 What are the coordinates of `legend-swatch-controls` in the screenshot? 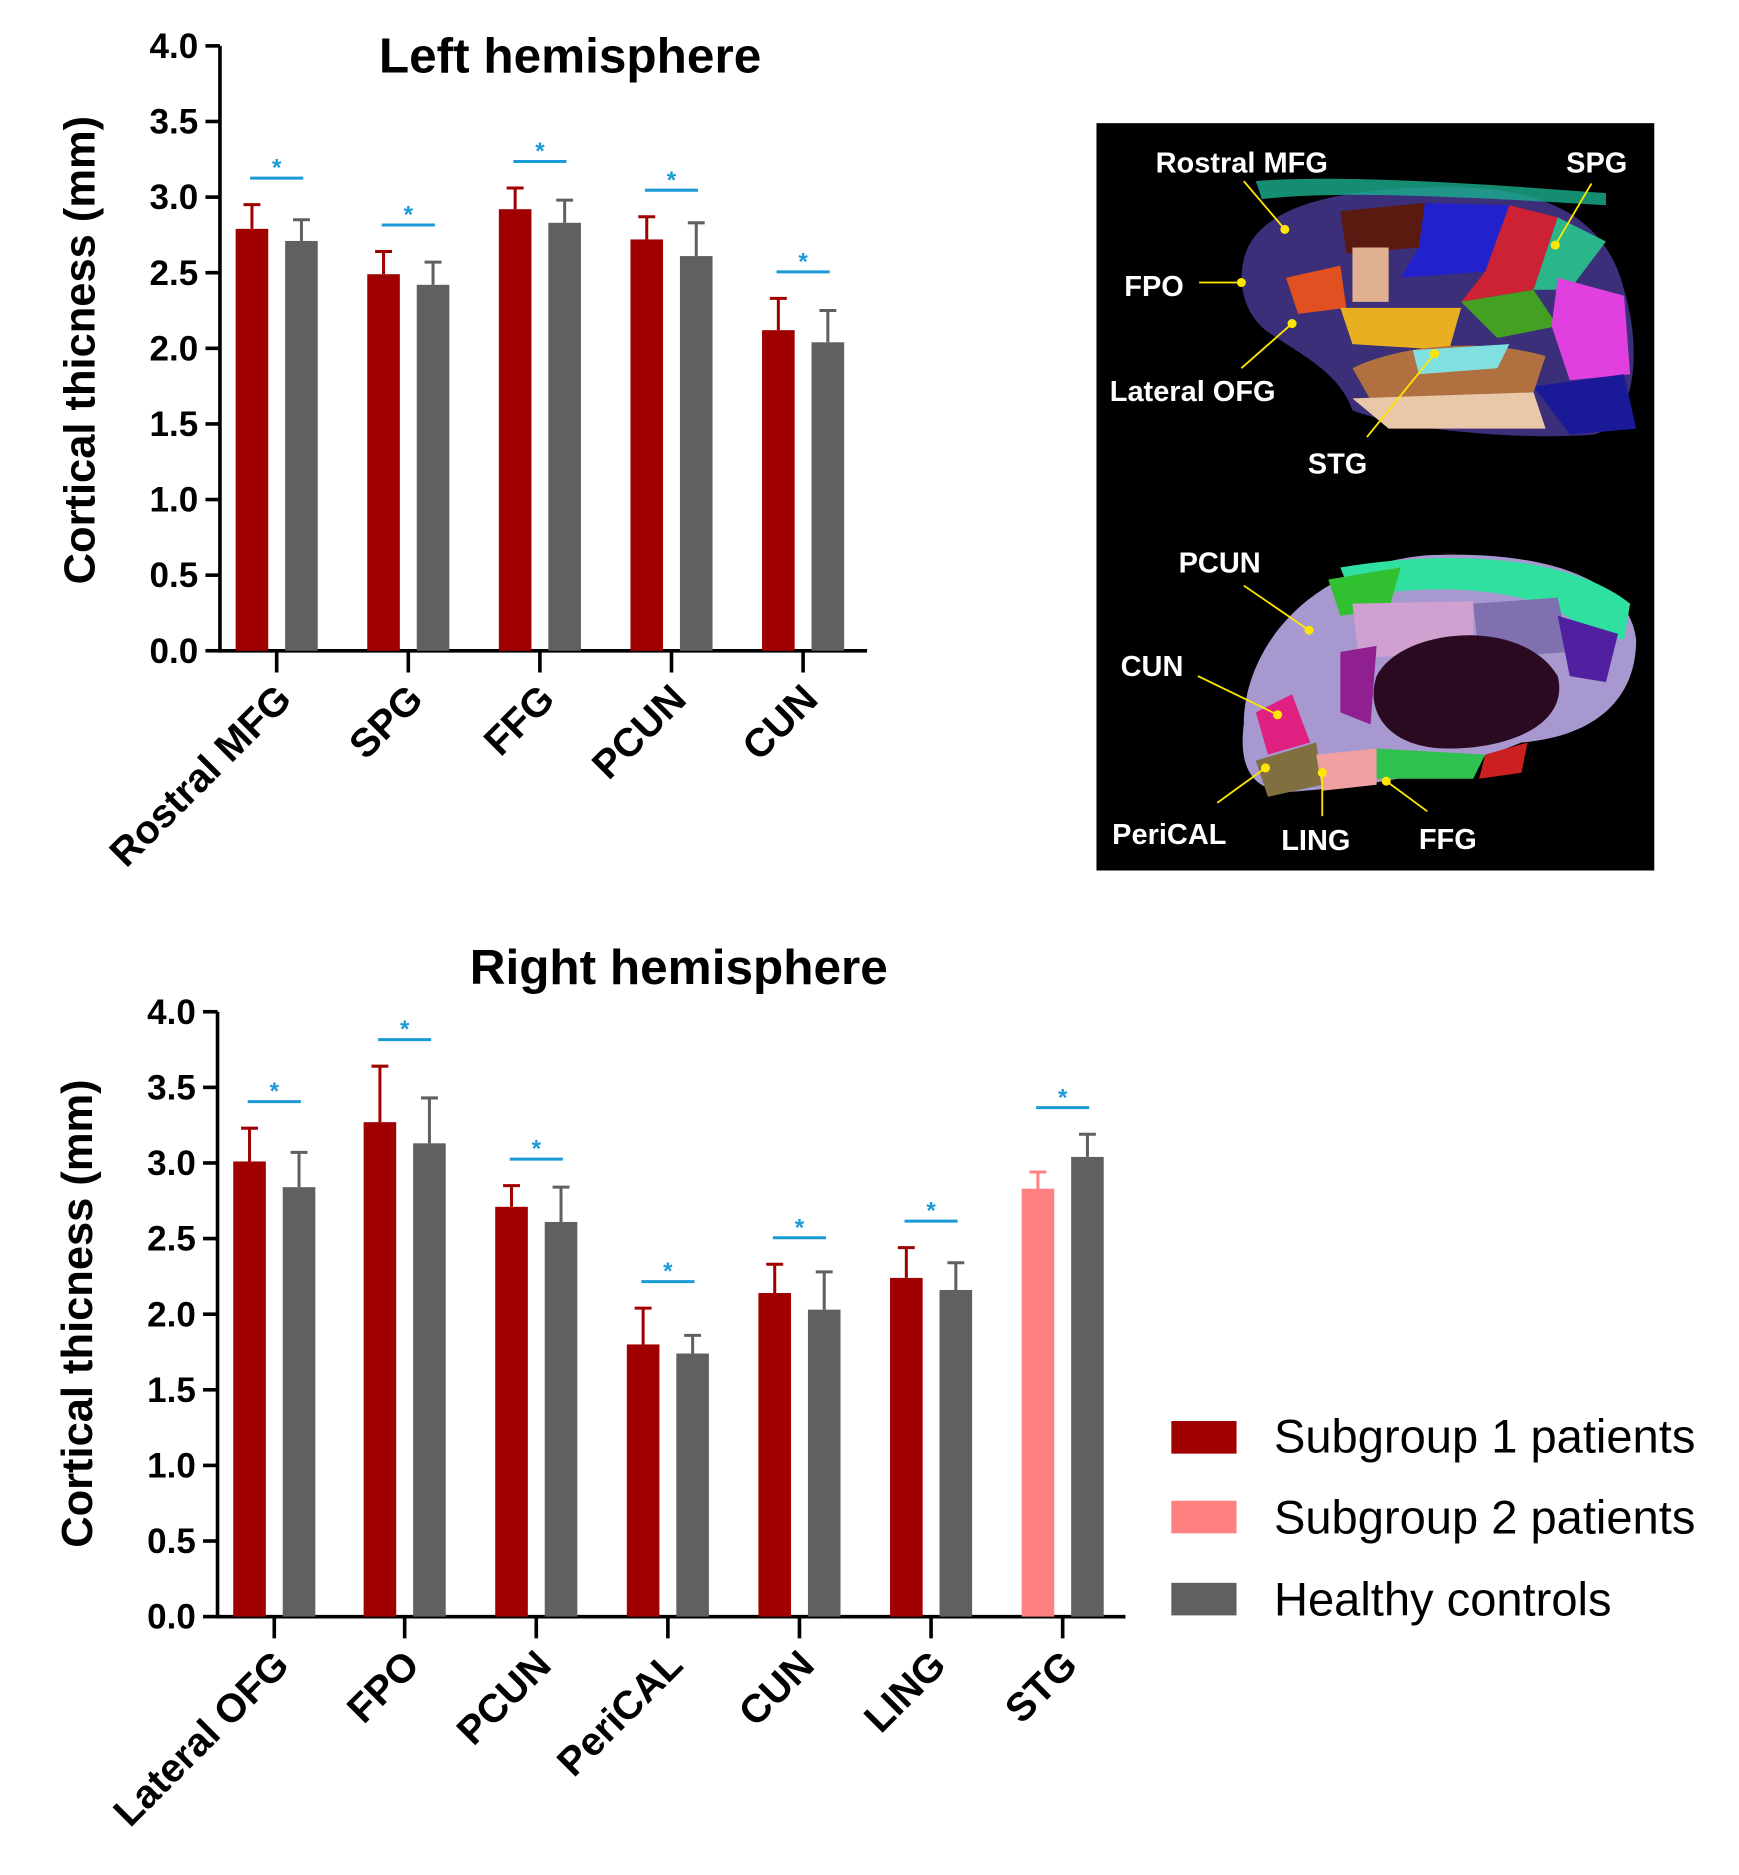 It's located at (1204, 1599).